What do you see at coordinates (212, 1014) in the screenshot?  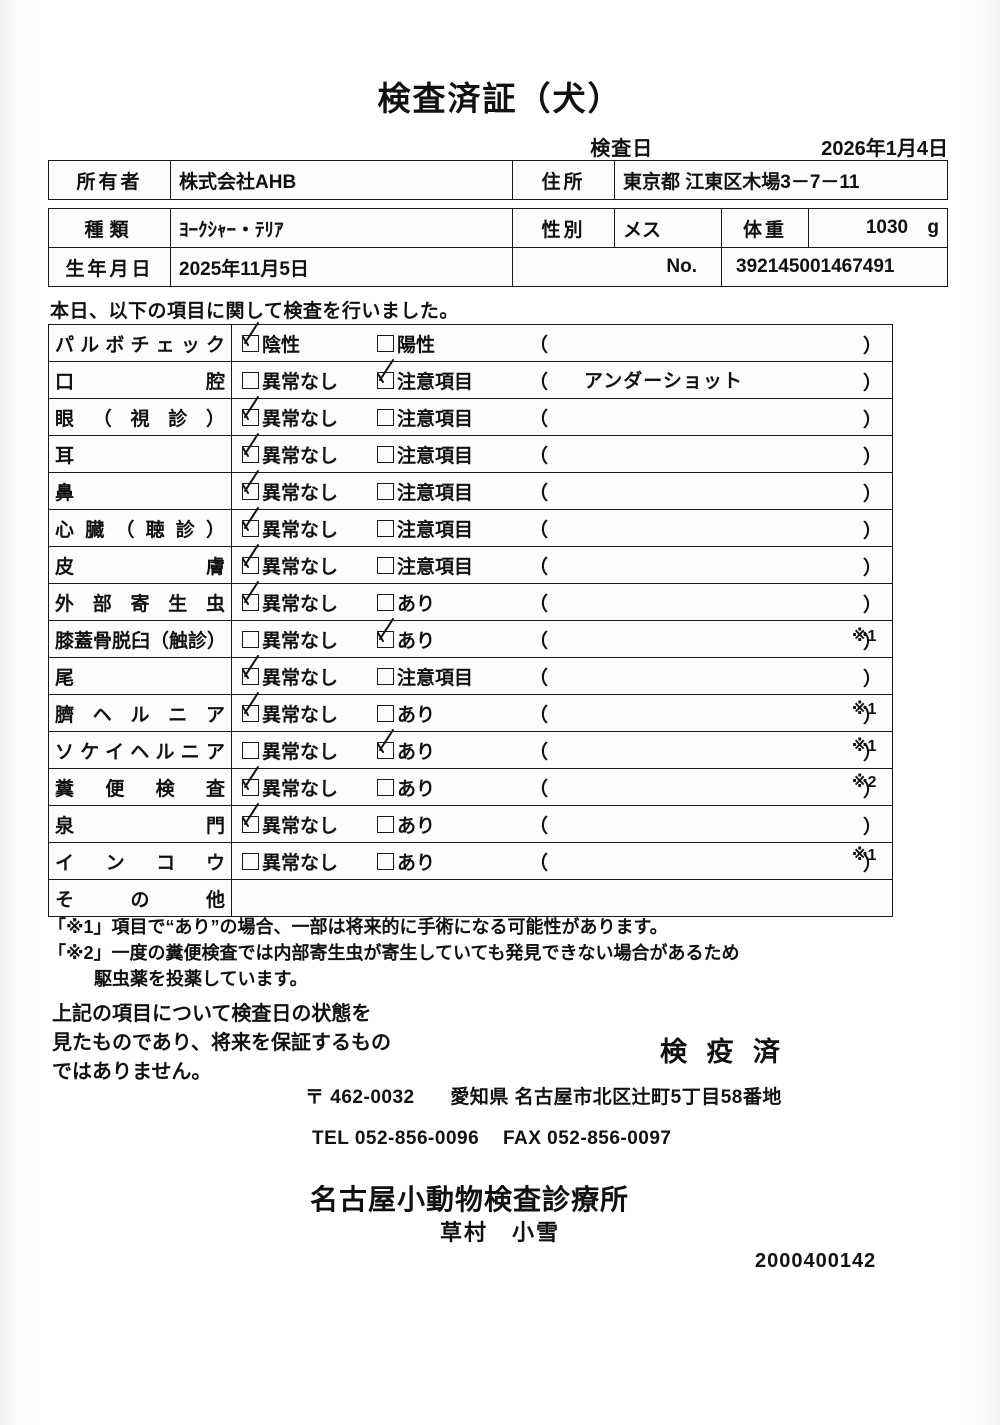 I see `disclaimer-line-1: 上記の項目について検査日の状態を` at bounding box center [212, 1014].